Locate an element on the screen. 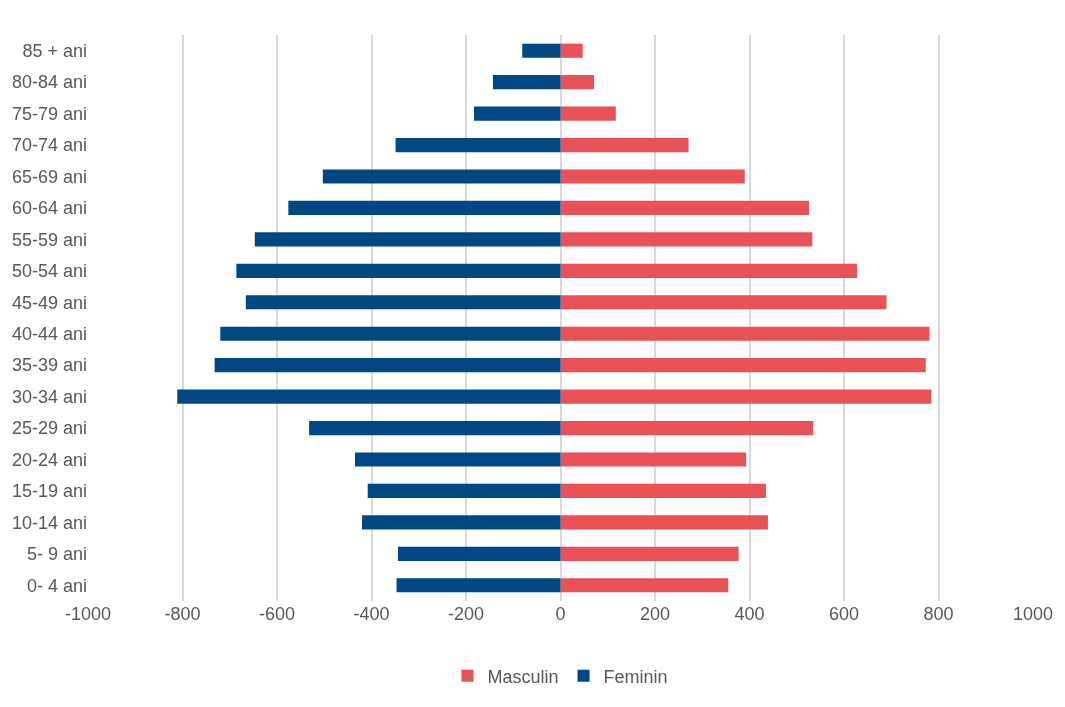 The height and width of the screenshot is (707, 1065). y-tick-label: 20-24 ani is located at coordinates (49, 459).